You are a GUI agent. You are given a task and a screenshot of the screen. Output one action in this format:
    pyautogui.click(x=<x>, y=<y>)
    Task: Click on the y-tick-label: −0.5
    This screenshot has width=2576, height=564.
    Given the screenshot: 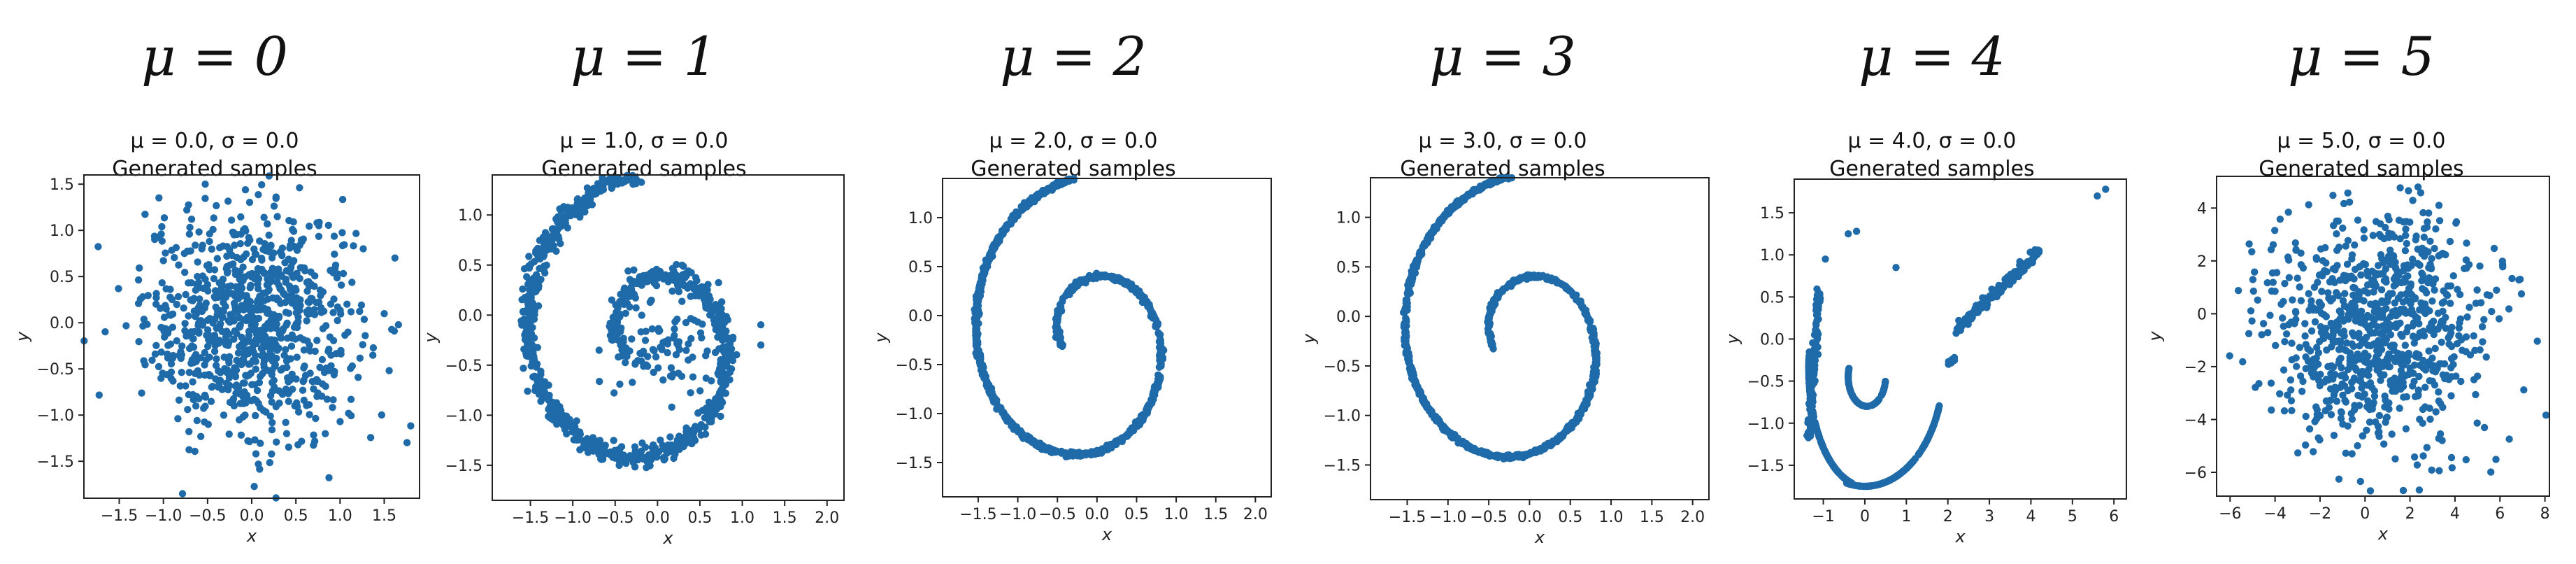 What is the action you would take?
    pyautogui.click(x=55, y=370)
    